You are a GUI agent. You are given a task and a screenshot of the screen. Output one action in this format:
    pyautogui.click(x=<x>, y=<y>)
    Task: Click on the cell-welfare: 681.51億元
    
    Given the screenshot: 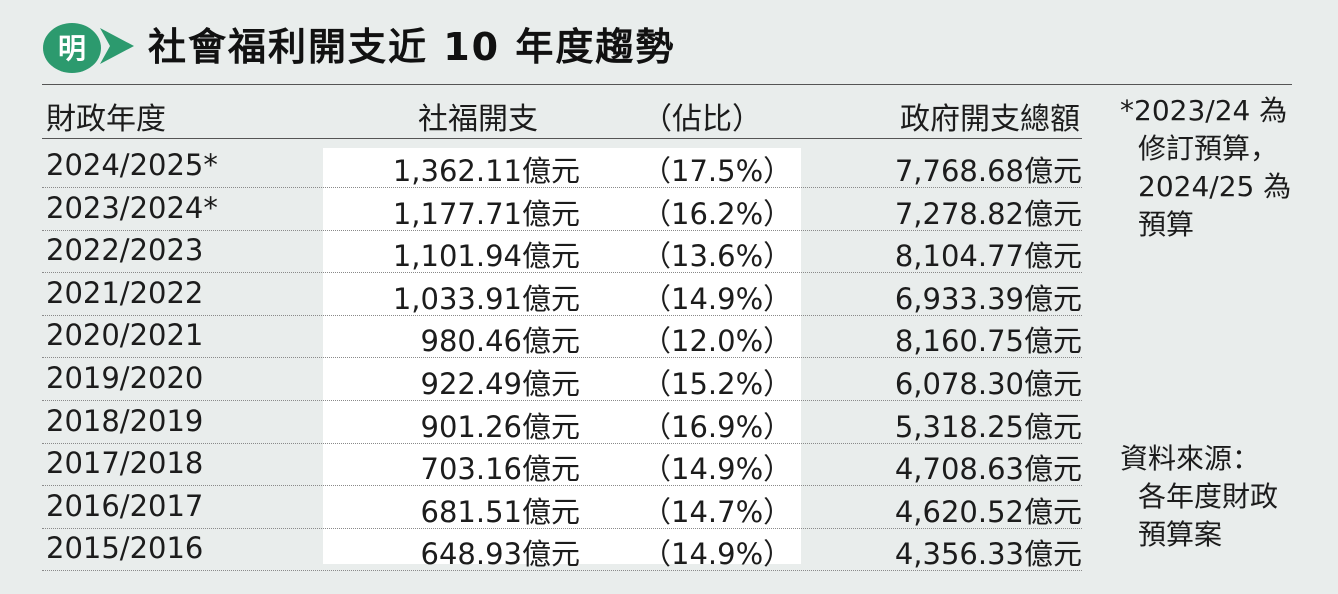 What is the action you would take?
    pyautogui.click(x=500, y=511)
    